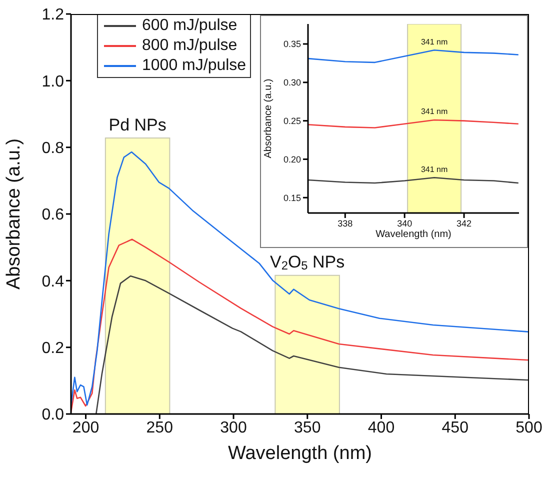 This screenshot has height=478, width=547. What do you see at coordinates (137, 124) in the screenshot?
I see `band-label: Pd NPs` at bounding box center [137, 124].